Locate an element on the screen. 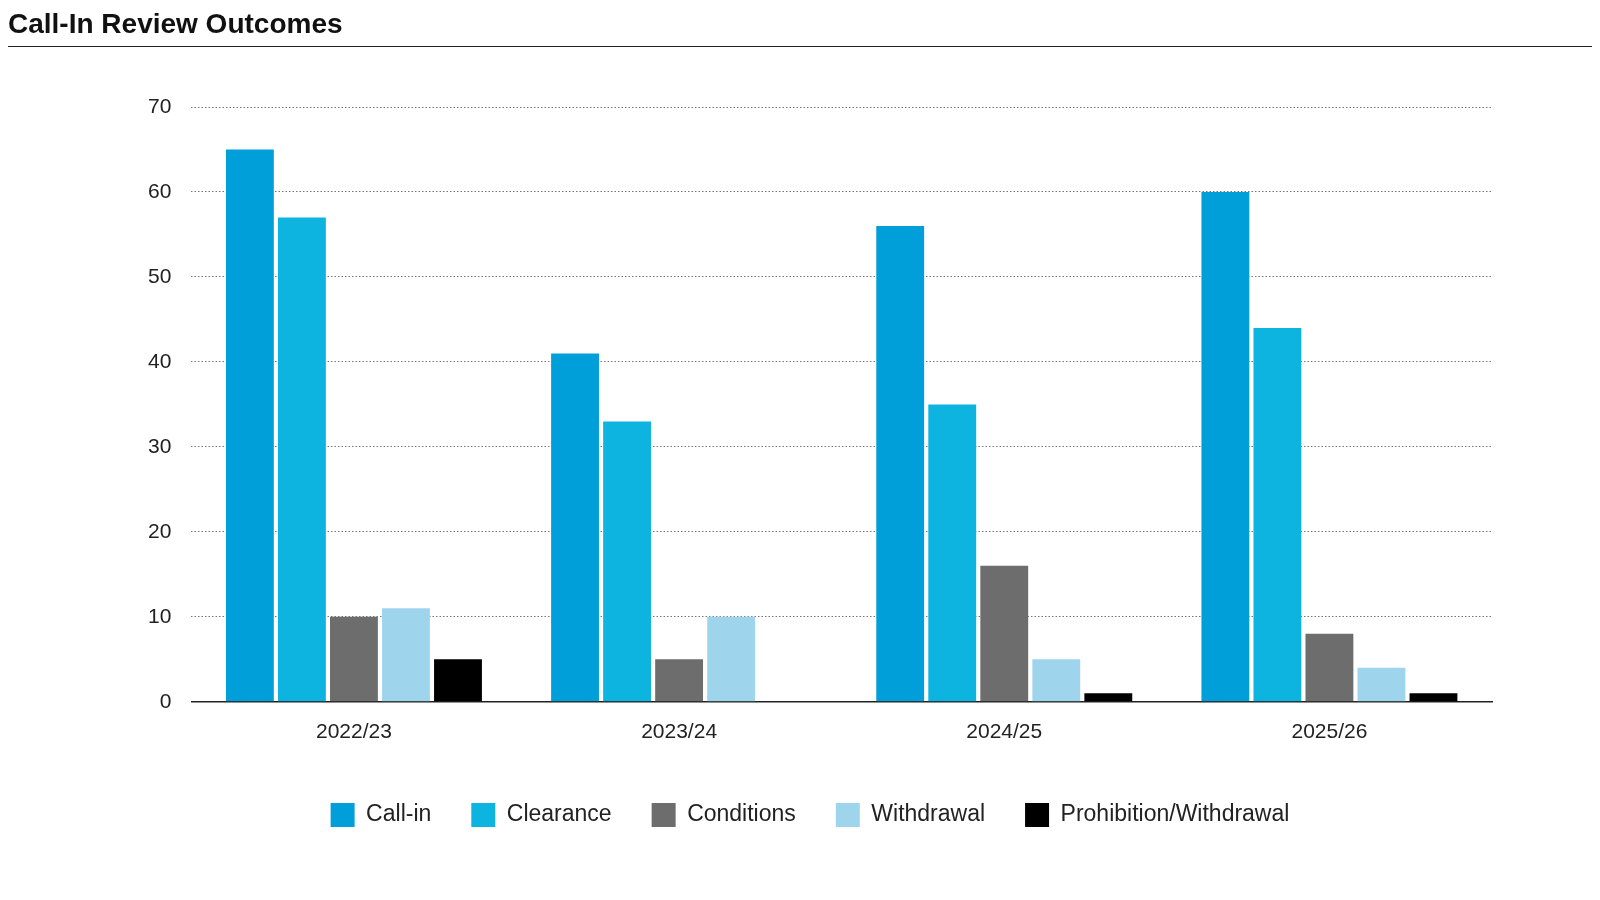 The image size is (1600, 900). y-tick-label: 10 is located at coordinates (160, 615).